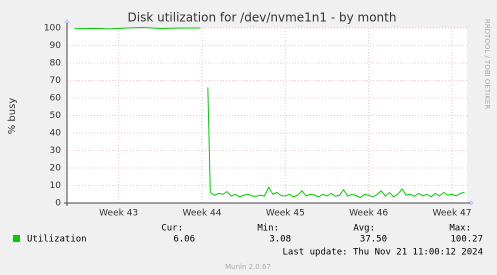  What do you see at coordinates (172, 229) in the screenshot?
I see `stat-label: Cur:` at bounding box center [172, 229].